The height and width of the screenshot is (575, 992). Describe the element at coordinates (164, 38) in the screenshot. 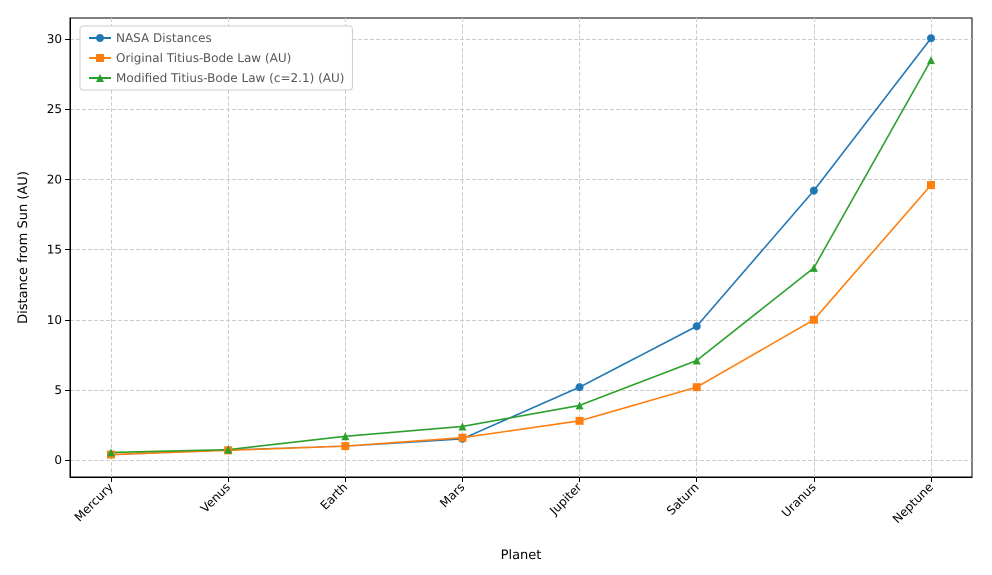

I see `legend-label: NASA Distances` at that location.